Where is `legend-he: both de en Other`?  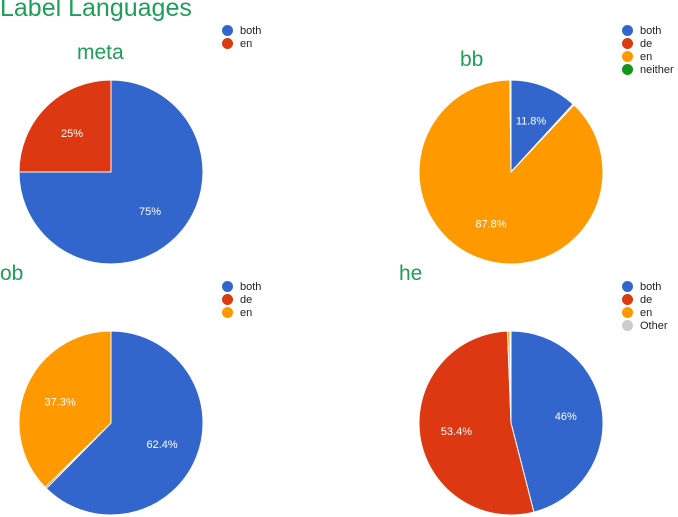 legend-he: both de en Other is located at coordinates (645, 306).